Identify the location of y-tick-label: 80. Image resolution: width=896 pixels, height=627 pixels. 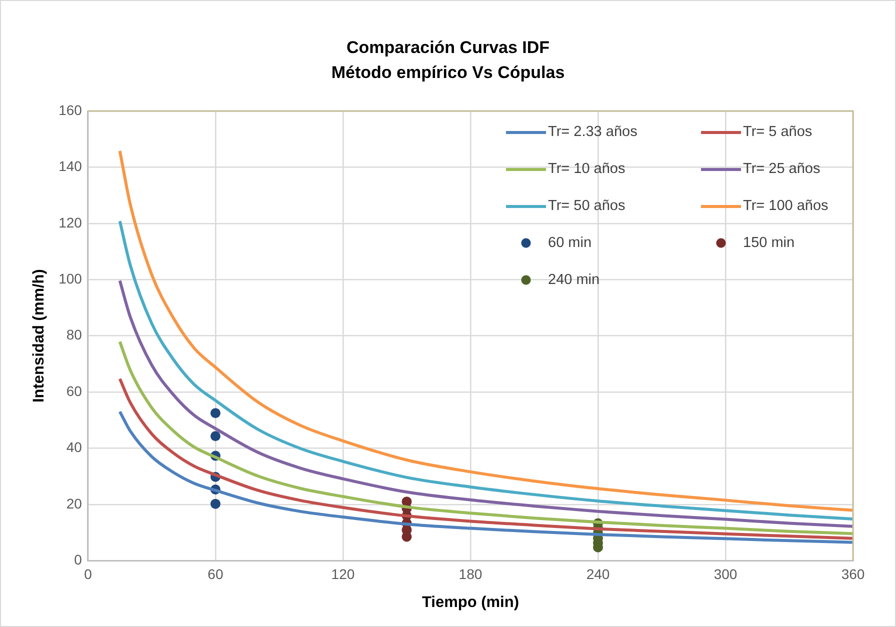
(74, 334).